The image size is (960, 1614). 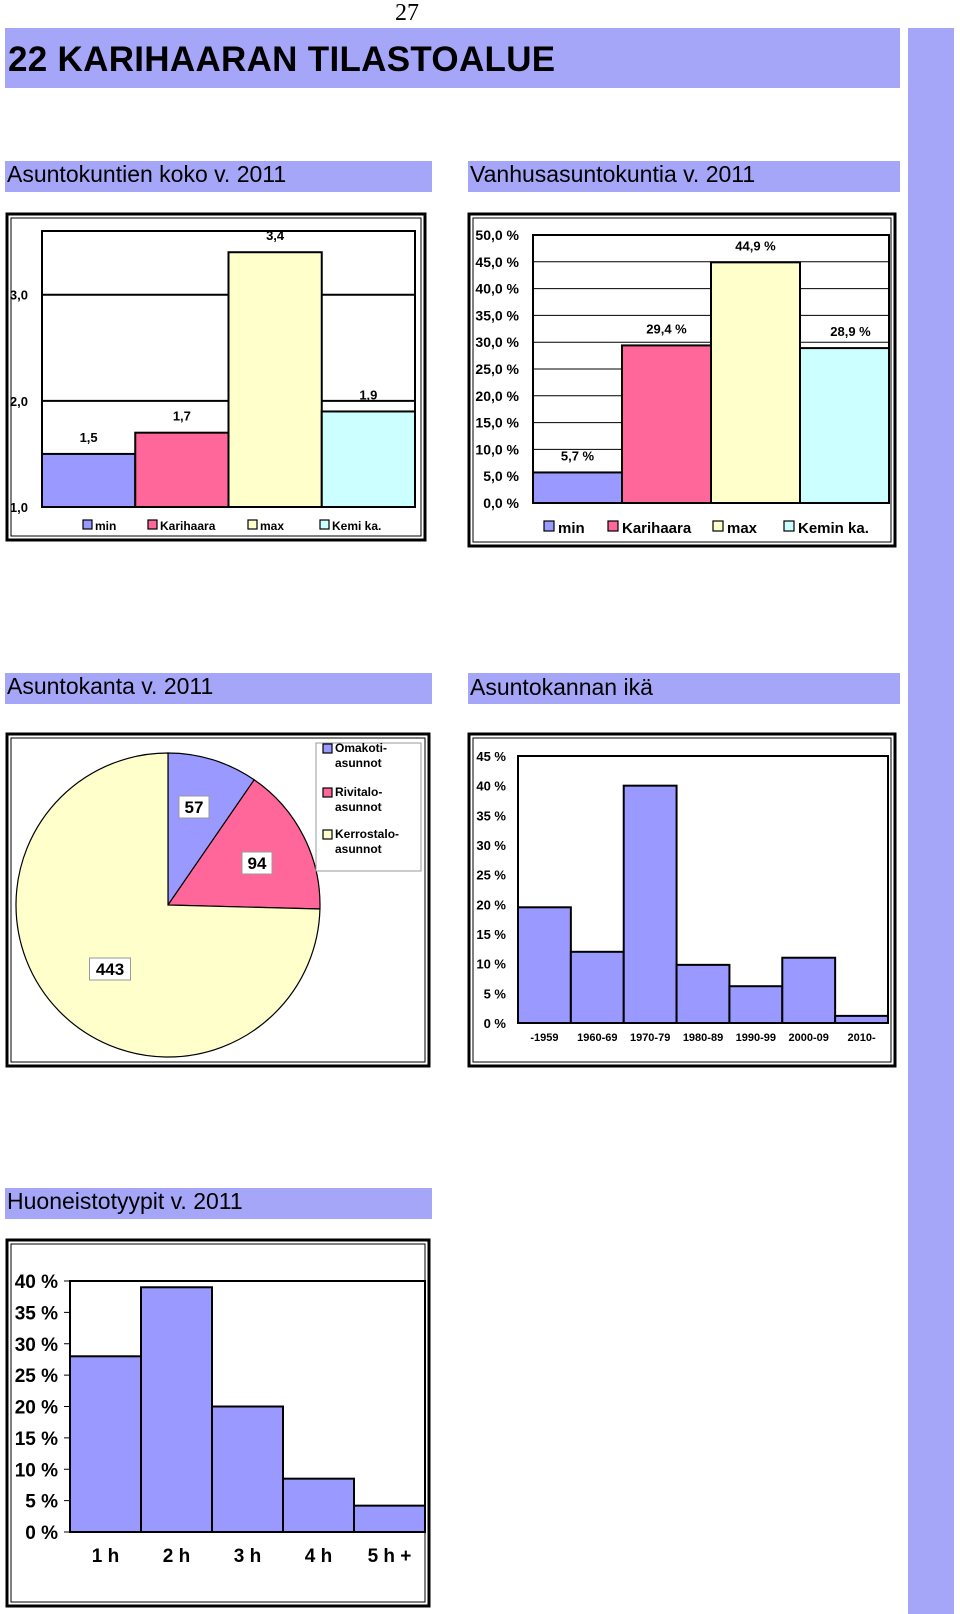 I want to click on heading-bar-housing-age, so click(x=684, y=688).